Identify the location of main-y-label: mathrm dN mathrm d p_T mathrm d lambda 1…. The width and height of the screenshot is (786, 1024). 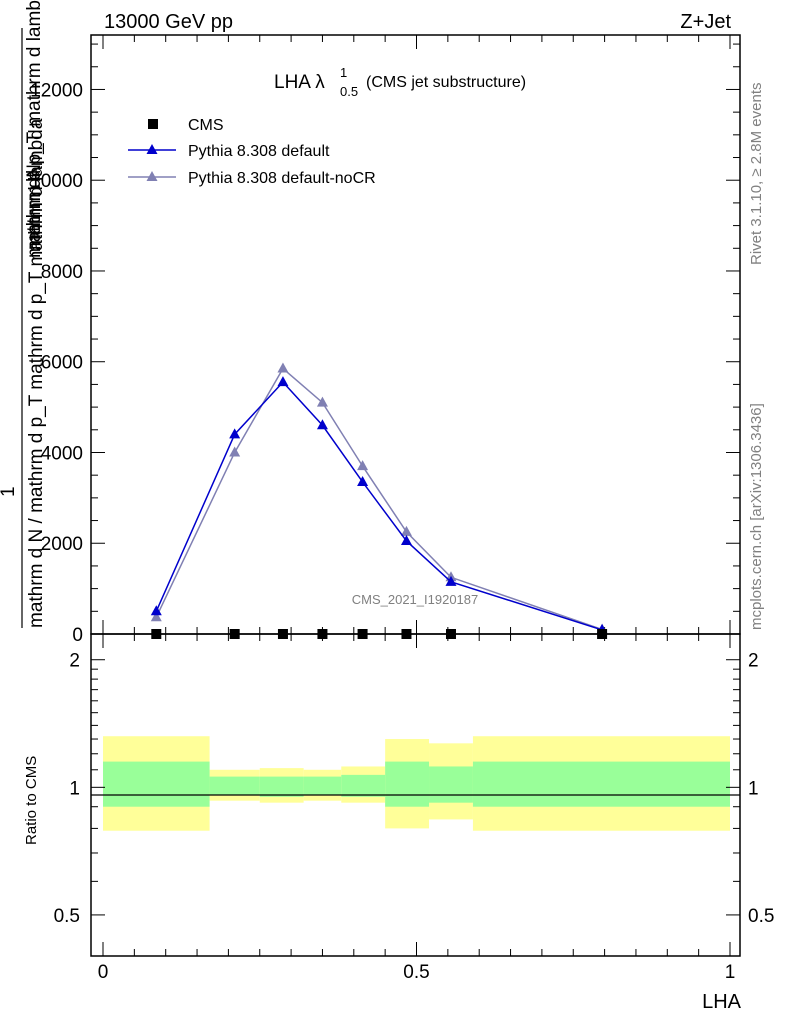
(23, 314).